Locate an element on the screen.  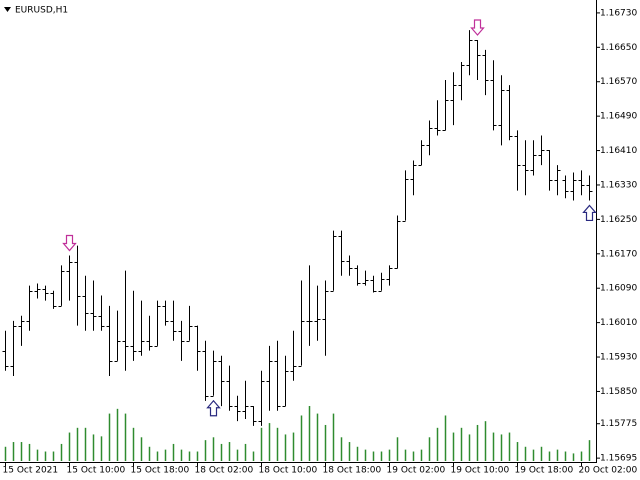
x-tick-label: 19 Oct 02:00 is located at coordinates (416, 471).